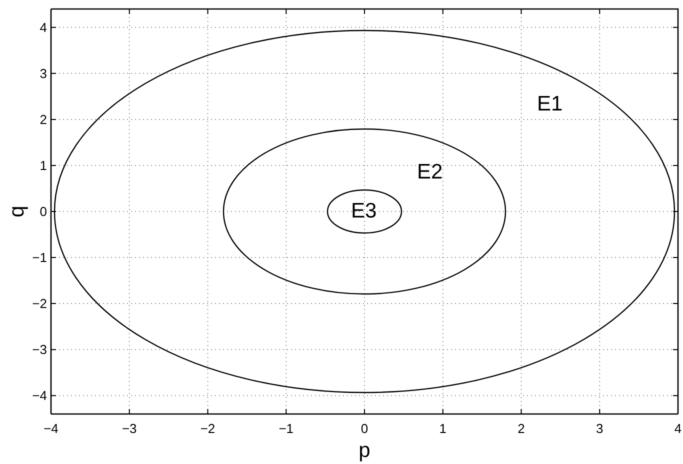 The height and width of the screenshot is (464, 683). What do you see at coordinates (364, 428) in the screenshot?
I see `x-tick-label: 0` at bounding box center [364, 428].